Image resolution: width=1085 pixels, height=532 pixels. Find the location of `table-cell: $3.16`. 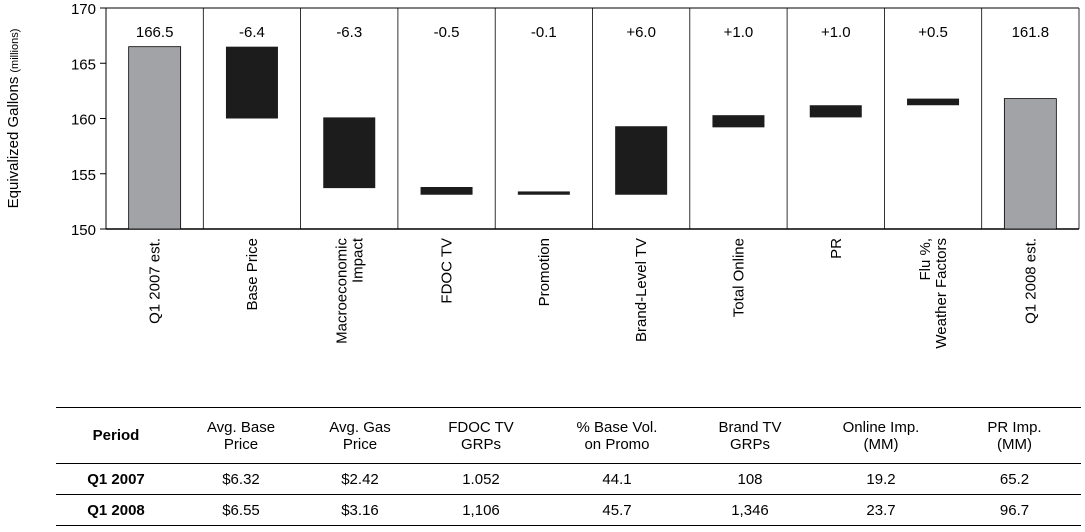

table-cell: $3.16 is located at coordinates (360, 510).